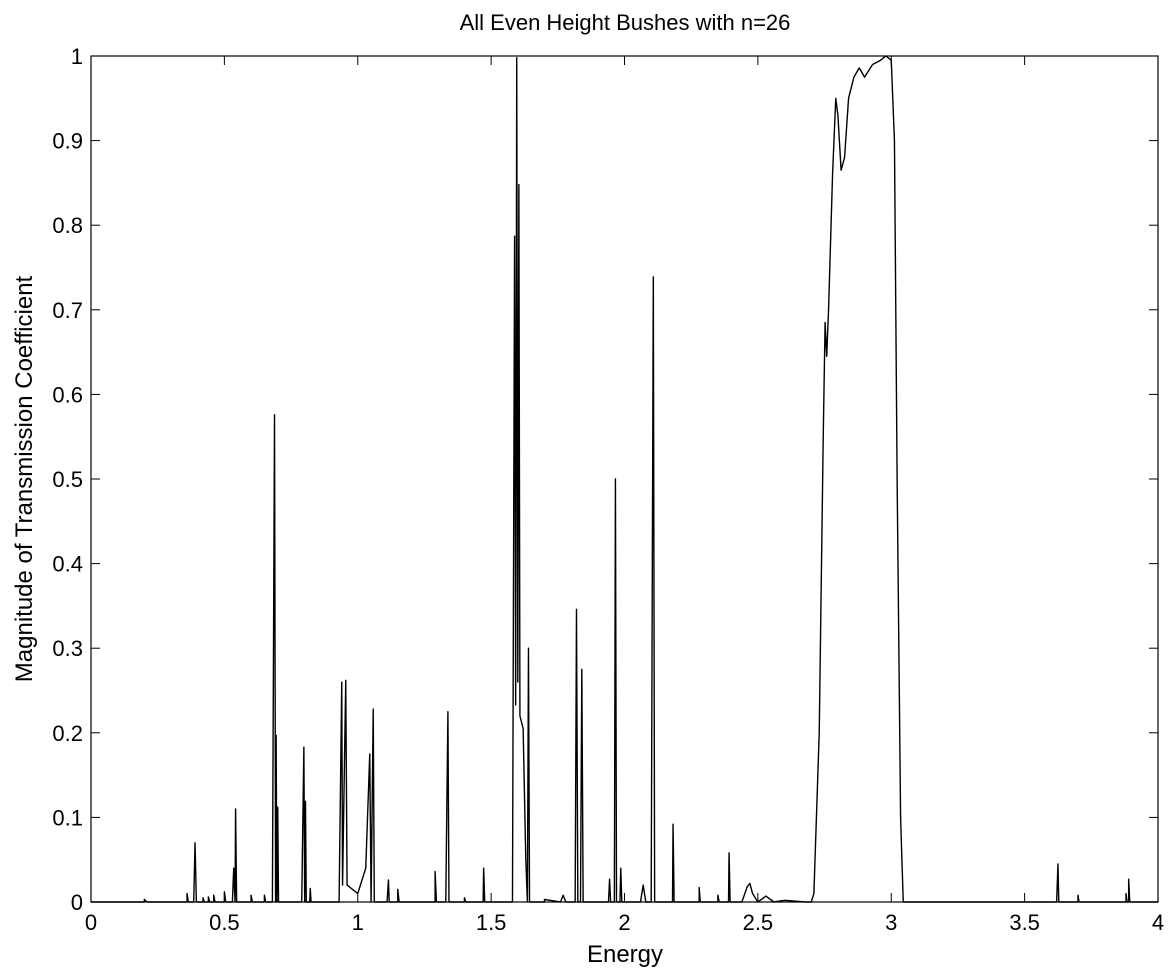 This screenshot has width=1175, height=978. What do you see at coordinates (77, 56) in the screenshot?
I see `y-tick-label: 1` at bounding box center [77, 56].